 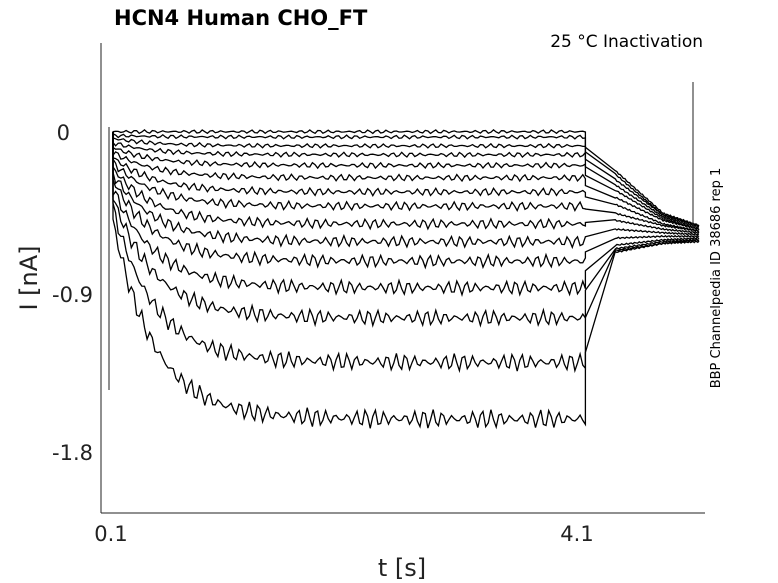 What do you see at coordinates (63, 133) in the screenshot?
I see `y-tick-label: 0` at bounding box center [63, 133].